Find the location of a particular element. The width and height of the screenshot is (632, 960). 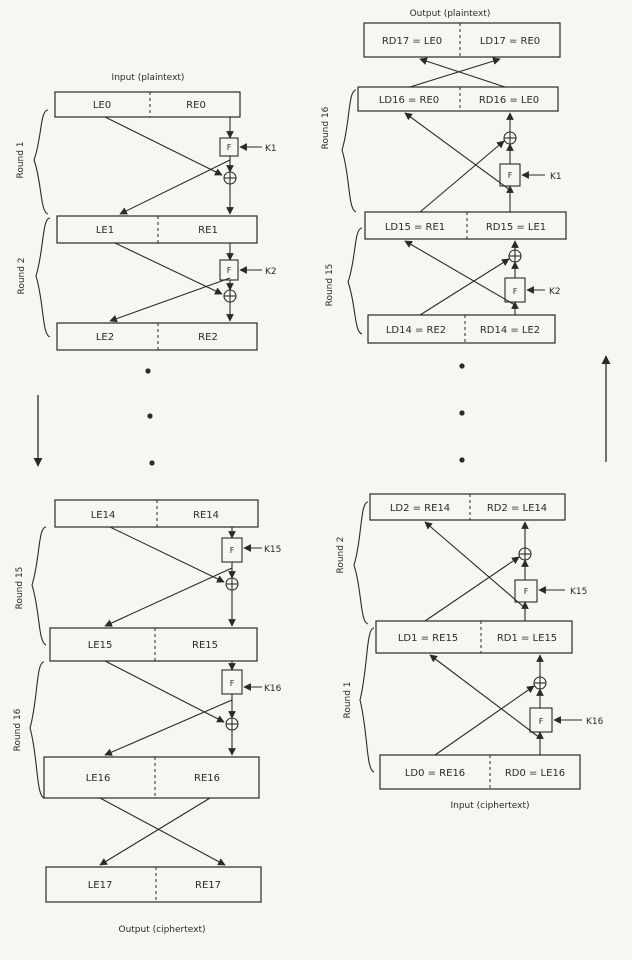

dec-output-label: Output (plaintext) is located at coordinates (450, 14).